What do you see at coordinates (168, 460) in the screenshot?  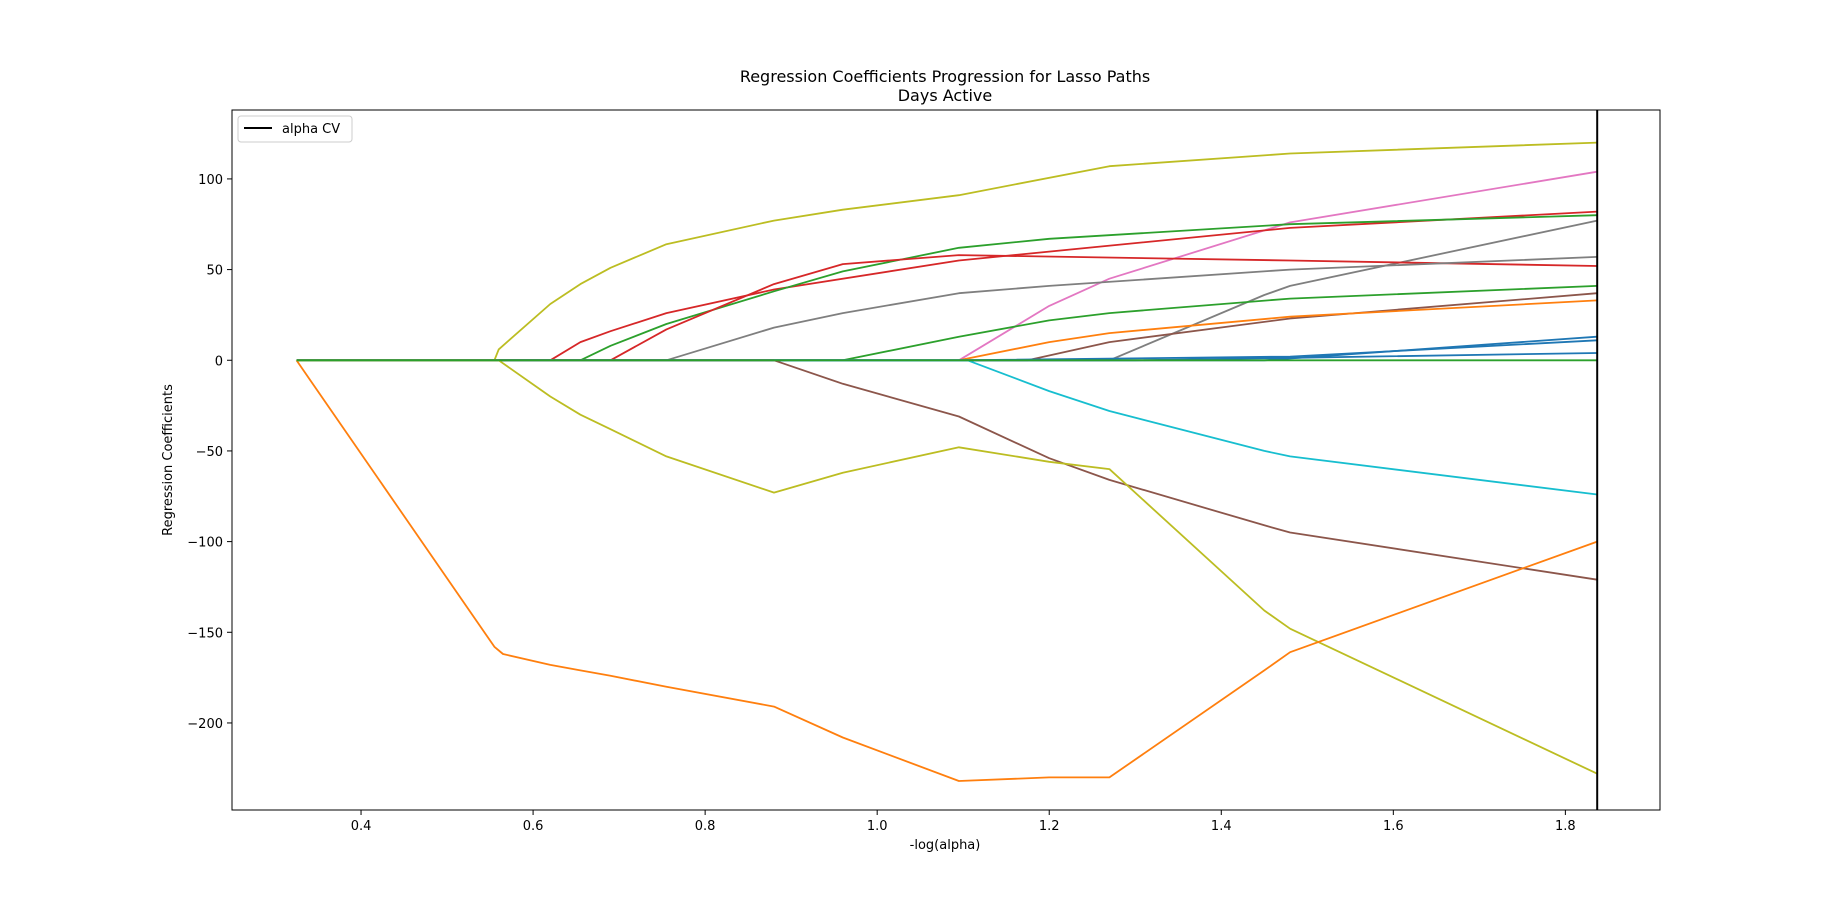 I see `y-axis-label: Regression Coefficients` at bounding box center [168, 460].